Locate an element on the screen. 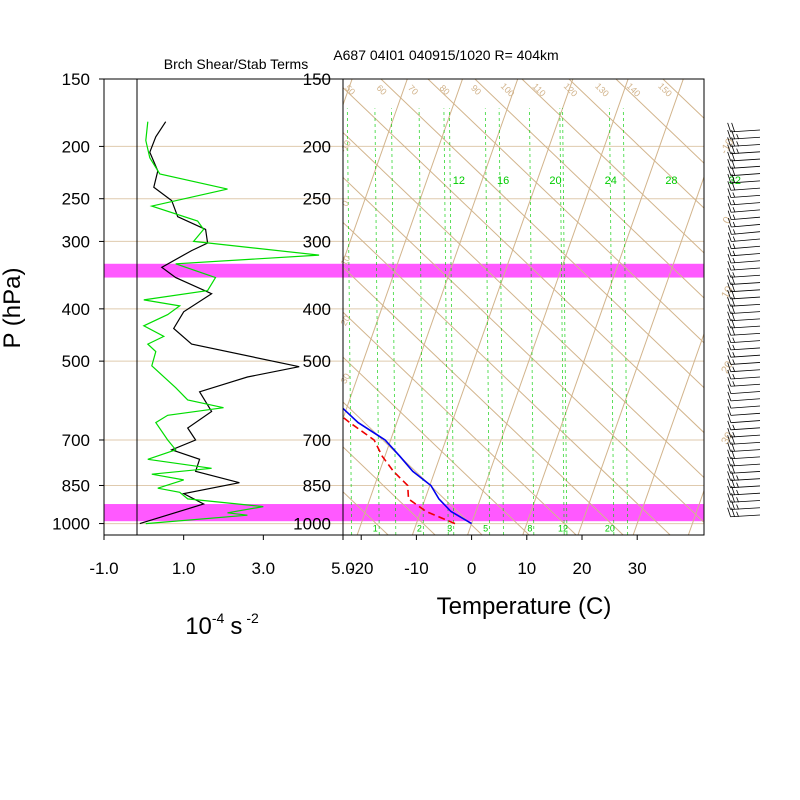  left-panel-title: Brch Shear/Stab Terms is located at coordinates (236, 64).